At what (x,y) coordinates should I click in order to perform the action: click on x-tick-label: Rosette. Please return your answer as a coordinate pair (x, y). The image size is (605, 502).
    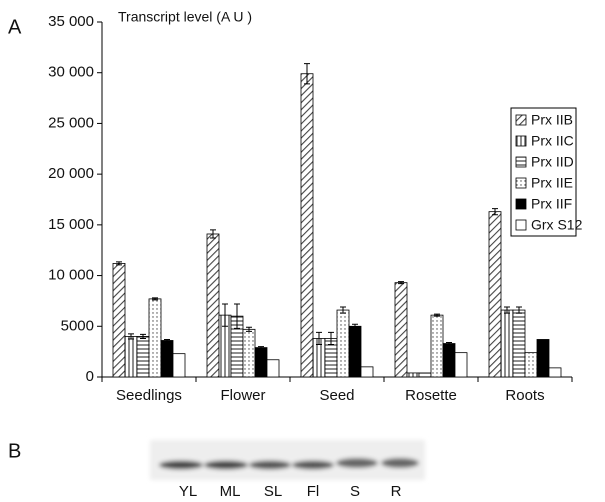
    Looking at the image, I should click on (431, 395).